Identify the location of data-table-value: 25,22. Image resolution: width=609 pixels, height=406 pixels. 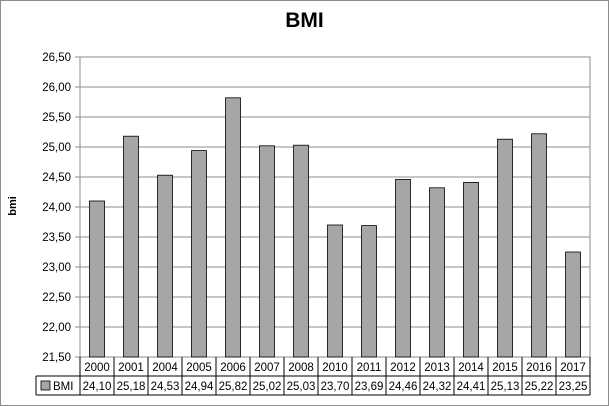
(539, 387).